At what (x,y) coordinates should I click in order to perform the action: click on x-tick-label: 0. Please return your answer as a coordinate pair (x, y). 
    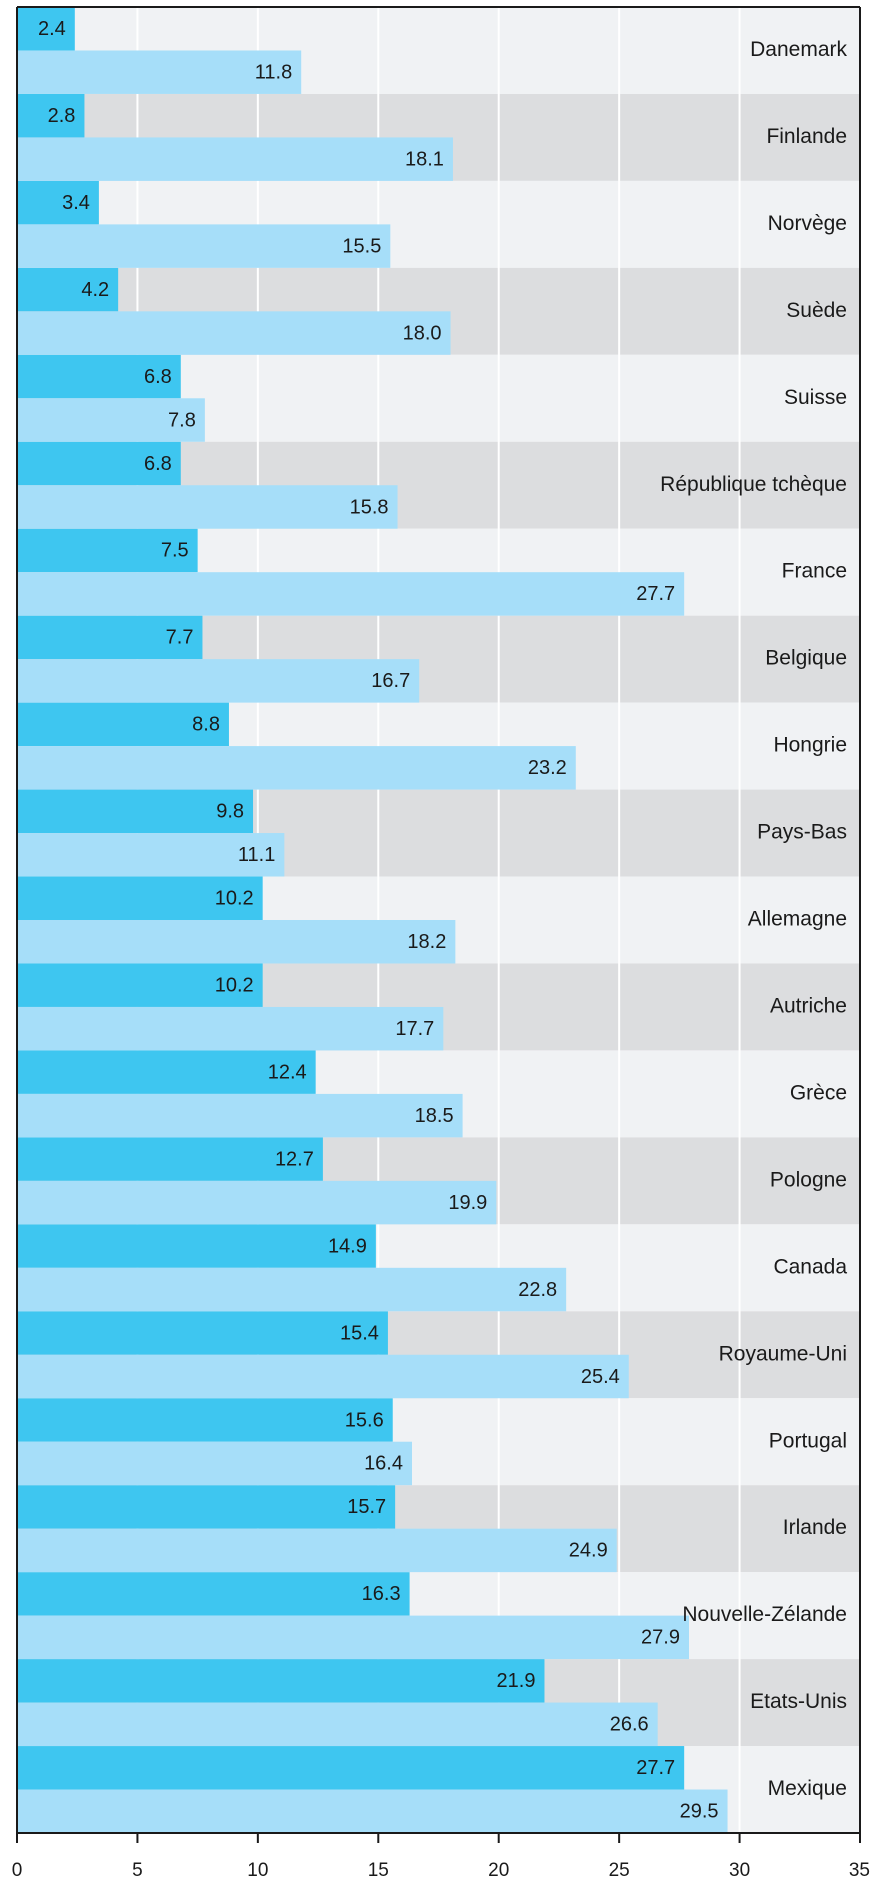
    Looking at the image, I should click on (17, 1869).